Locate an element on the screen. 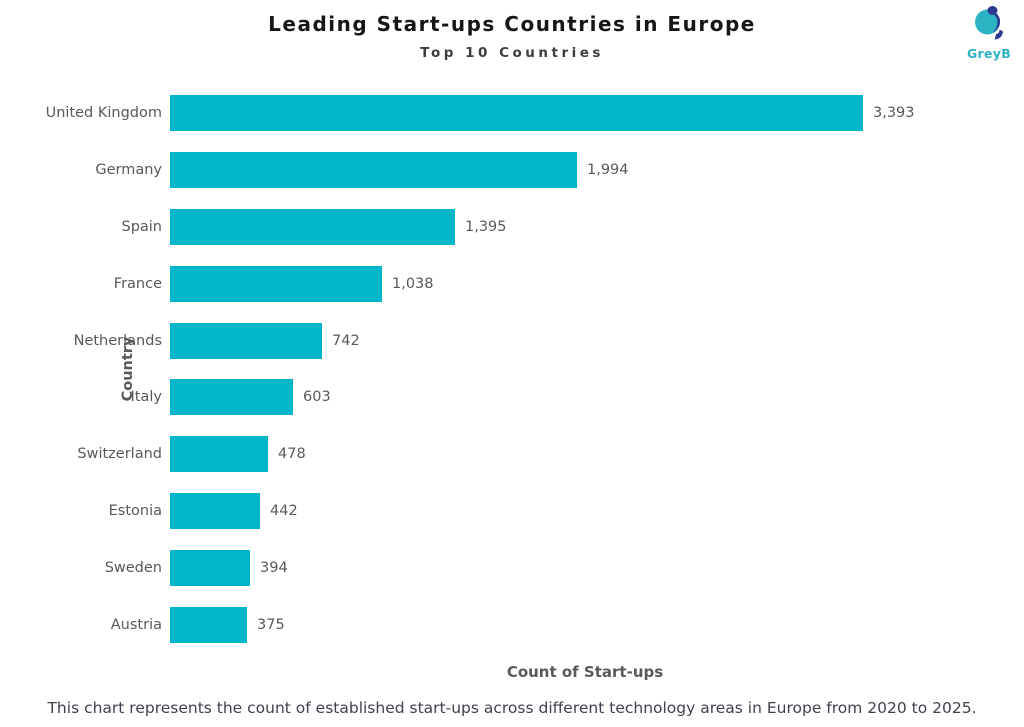 Image resolution: width=1024 pixels, height=727 pixels. category-label: Switzerland is located at coordinates (119, 454).